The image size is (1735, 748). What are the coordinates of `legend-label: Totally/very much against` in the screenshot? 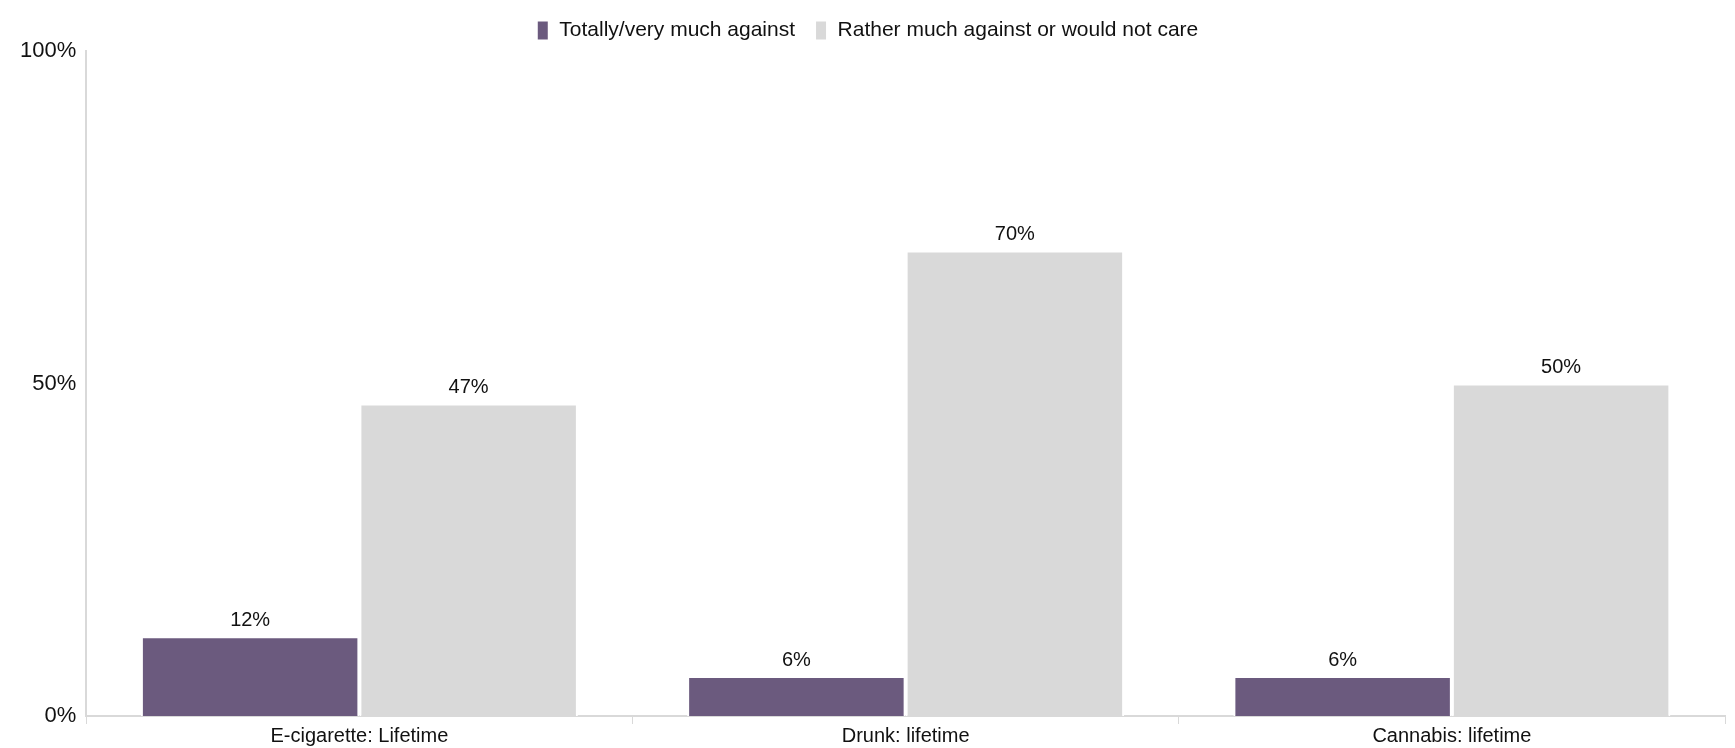 It's located at (677, 29).